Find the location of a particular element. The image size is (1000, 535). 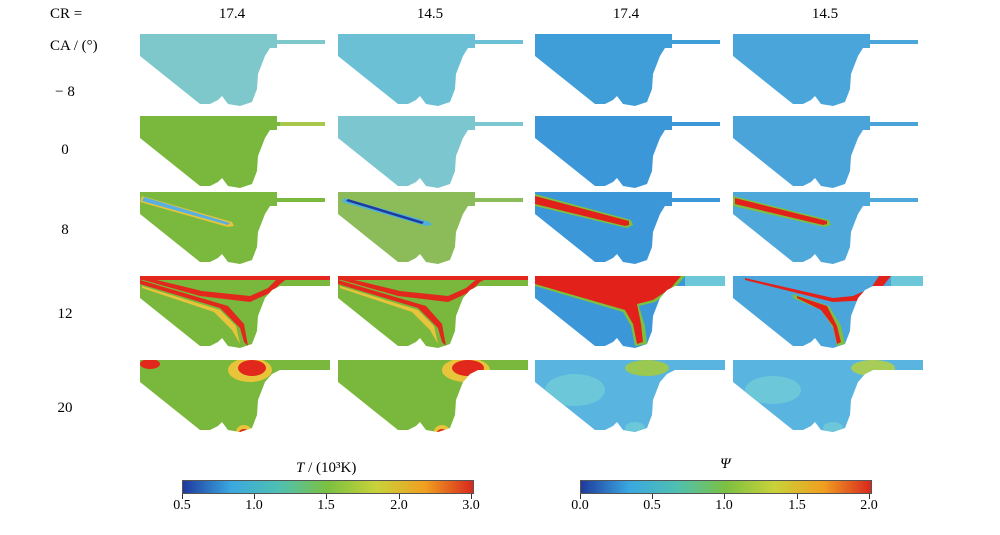

row-label-2: 0 is located at coordinates (65, 150).